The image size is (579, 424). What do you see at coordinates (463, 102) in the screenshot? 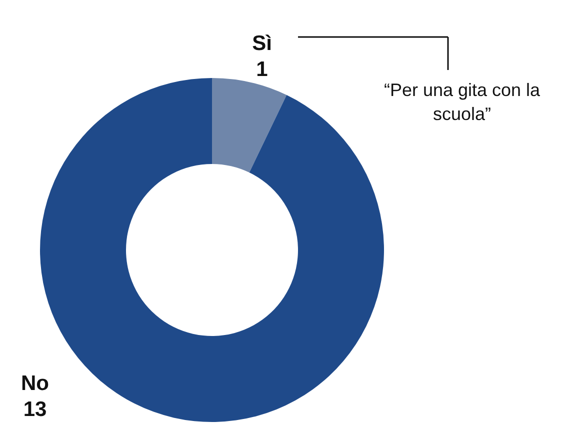
I see `text: “Per una gita con la scuola”` at bounding box center [463, 102].